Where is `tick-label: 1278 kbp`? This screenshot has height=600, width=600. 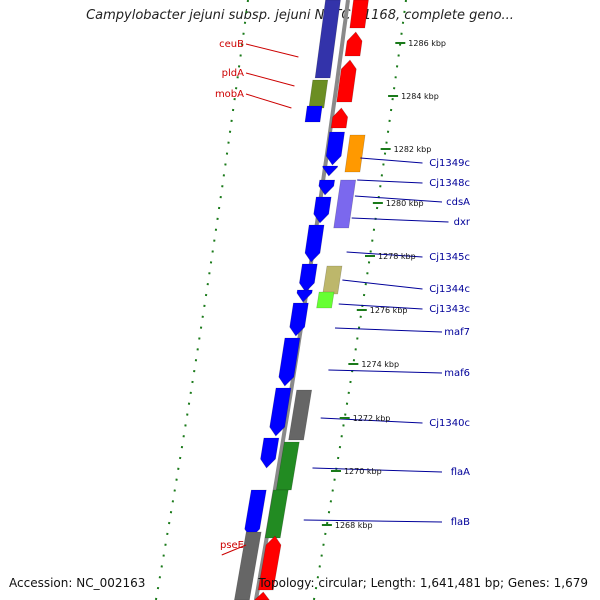 tick-label: 1278 kbp is located at coordinates (397, 256).